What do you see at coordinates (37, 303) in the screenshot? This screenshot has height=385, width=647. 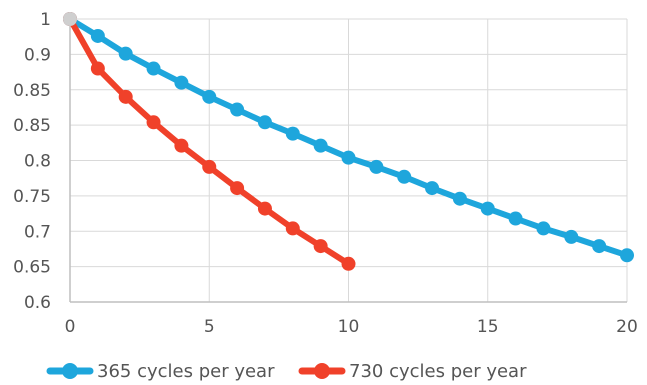 I see `y-tick-label: 0.6` at bounding box center [37, 303].